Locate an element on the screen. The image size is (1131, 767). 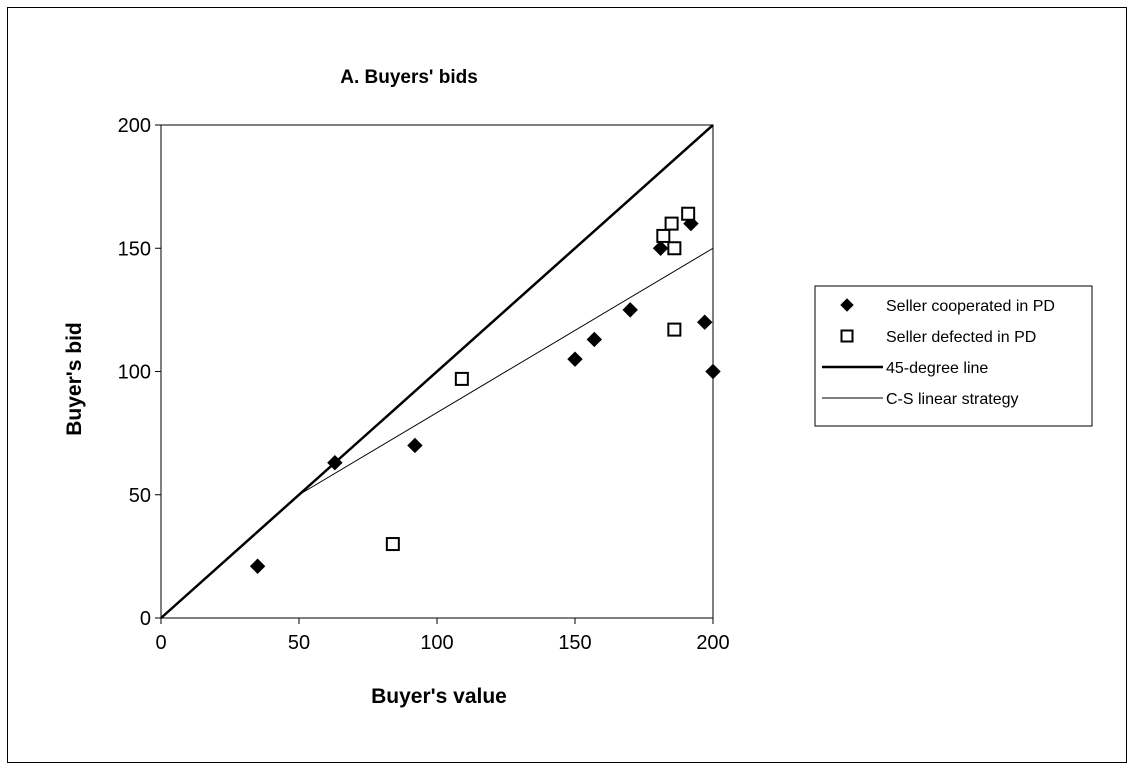
x-tick-label: 50 is located at coordinates (299, 643).